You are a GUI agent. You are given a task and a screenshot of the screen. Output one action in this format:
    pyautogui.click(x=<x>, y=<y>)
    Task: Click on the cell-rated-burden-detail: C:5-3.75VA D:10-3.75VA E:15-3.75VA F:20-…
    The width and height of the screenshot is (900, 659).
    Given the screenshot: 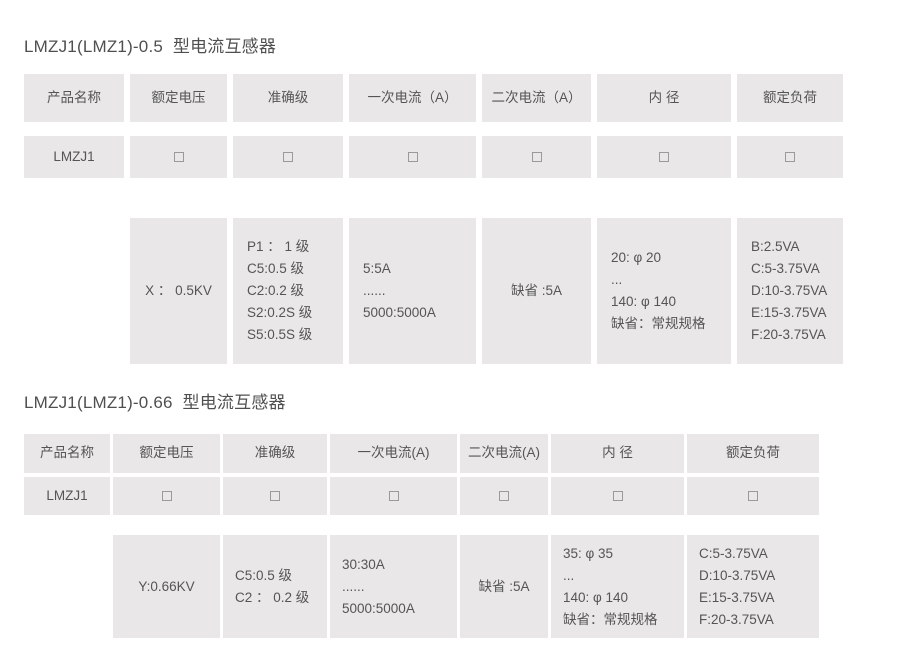 What is the action you would take?
    pyautogui.click(x=753, y=587)
    